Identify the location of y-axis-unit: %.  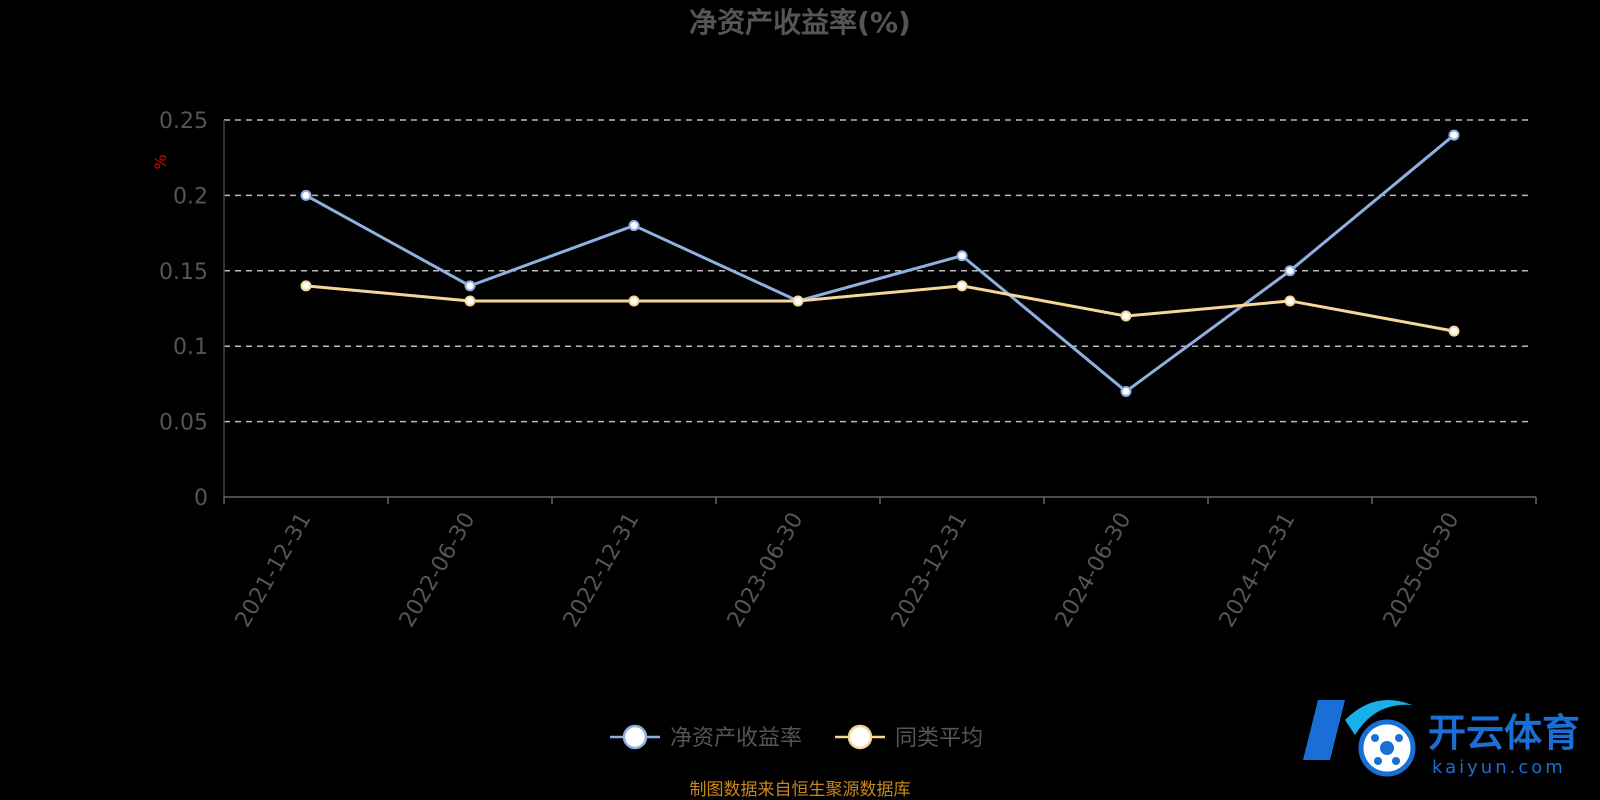
(160, 161).